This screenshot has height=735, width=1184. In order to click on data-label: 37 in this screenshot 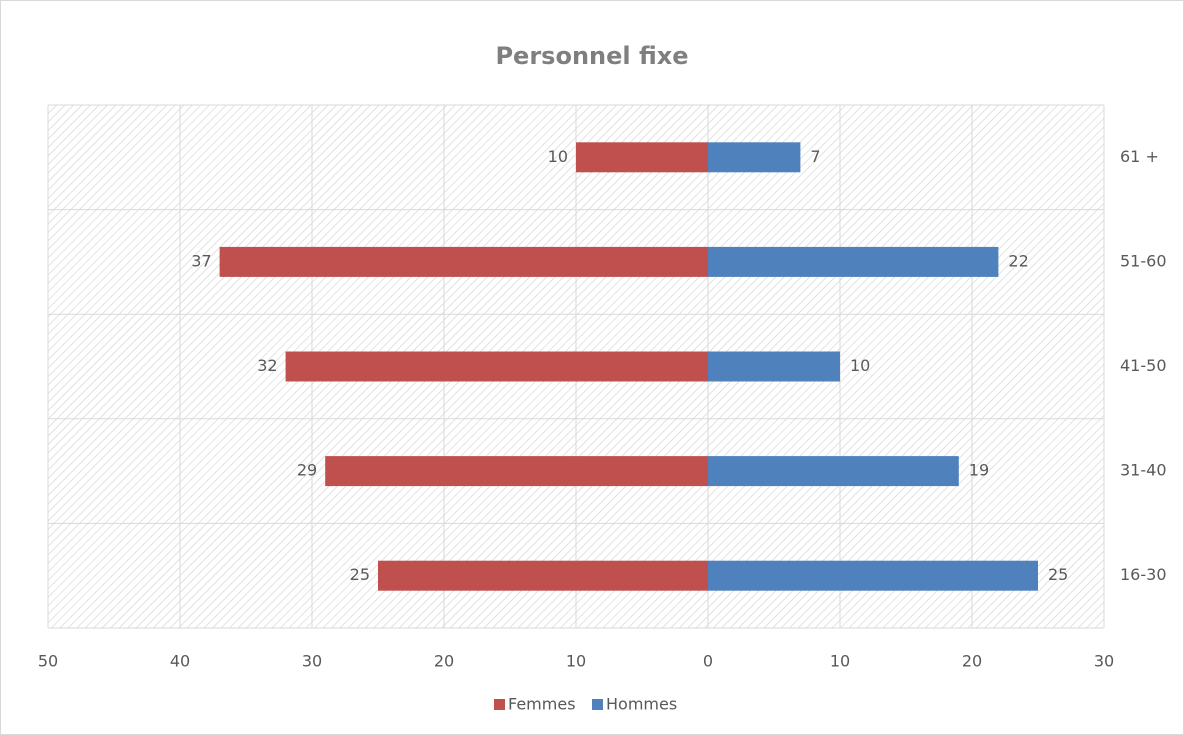, I will do `click(201, 260)`.